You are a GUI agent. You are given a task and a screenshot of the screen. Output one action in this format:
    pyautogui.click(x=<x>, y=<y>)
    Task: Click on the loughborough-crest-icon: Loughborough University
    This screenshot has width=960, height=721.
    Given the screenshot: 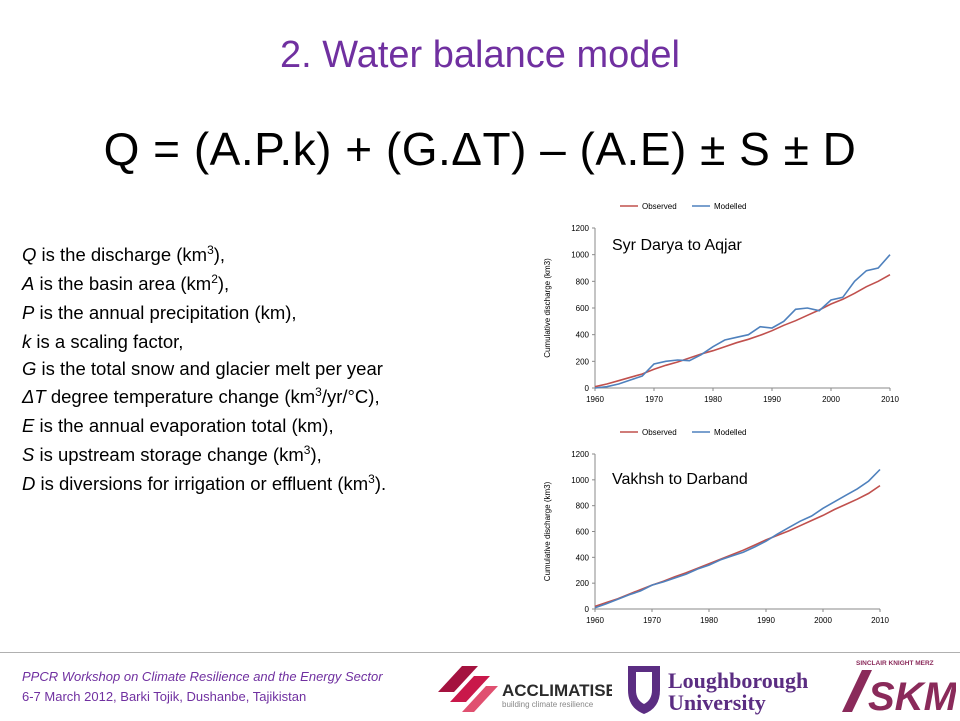 What is the action you would take?
    pyautogui.click(x=718, y=690)
    